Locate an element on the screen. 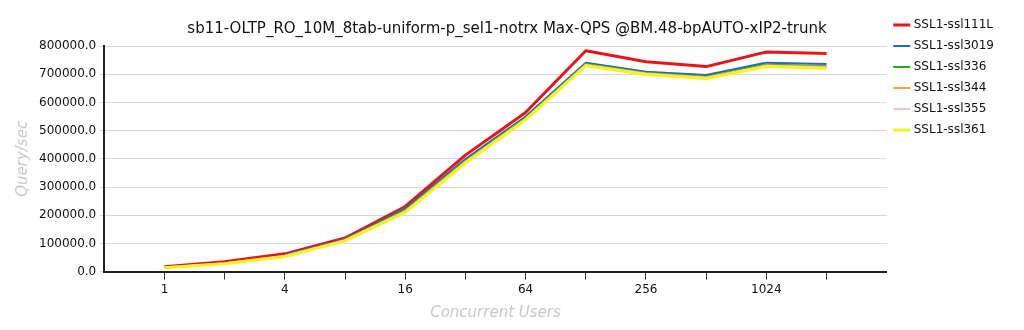 The height and width of the screenshot is (330, 1024). y-tick-label: 700000.0 is located at coordinates (67, 73).